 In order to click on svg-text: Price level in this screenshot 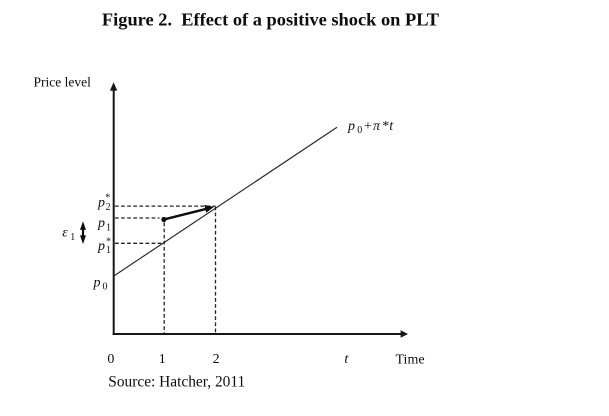, I will do `click(63, 82)`.